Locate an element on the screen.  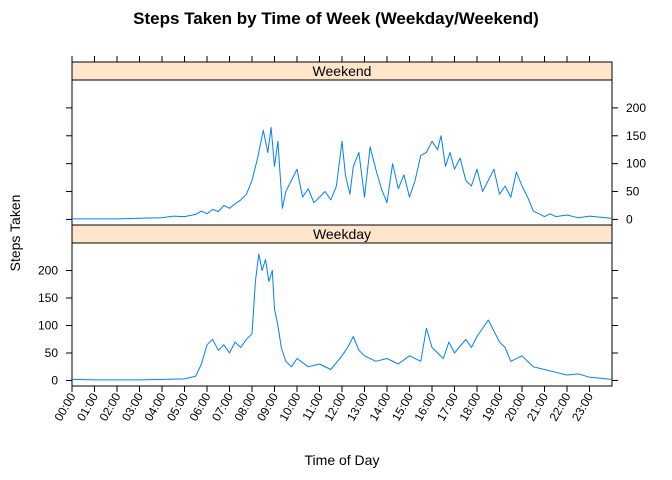
weekend-ytick-label: 0 is located at coordinates (629, 219).